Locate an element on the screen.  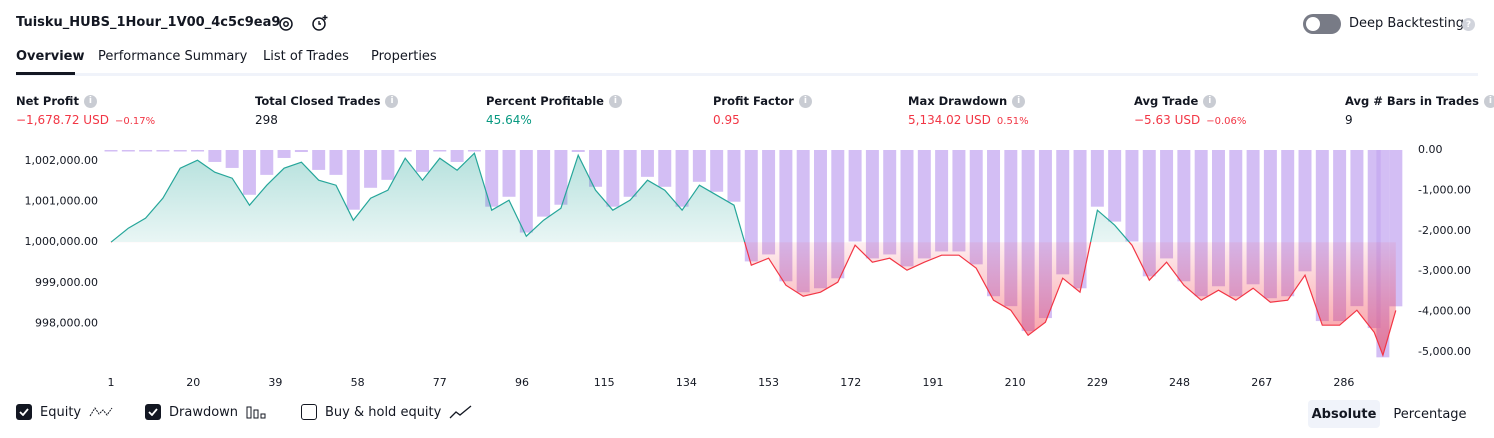
legend-label: Drawdown is located at coordinates (204, 412).